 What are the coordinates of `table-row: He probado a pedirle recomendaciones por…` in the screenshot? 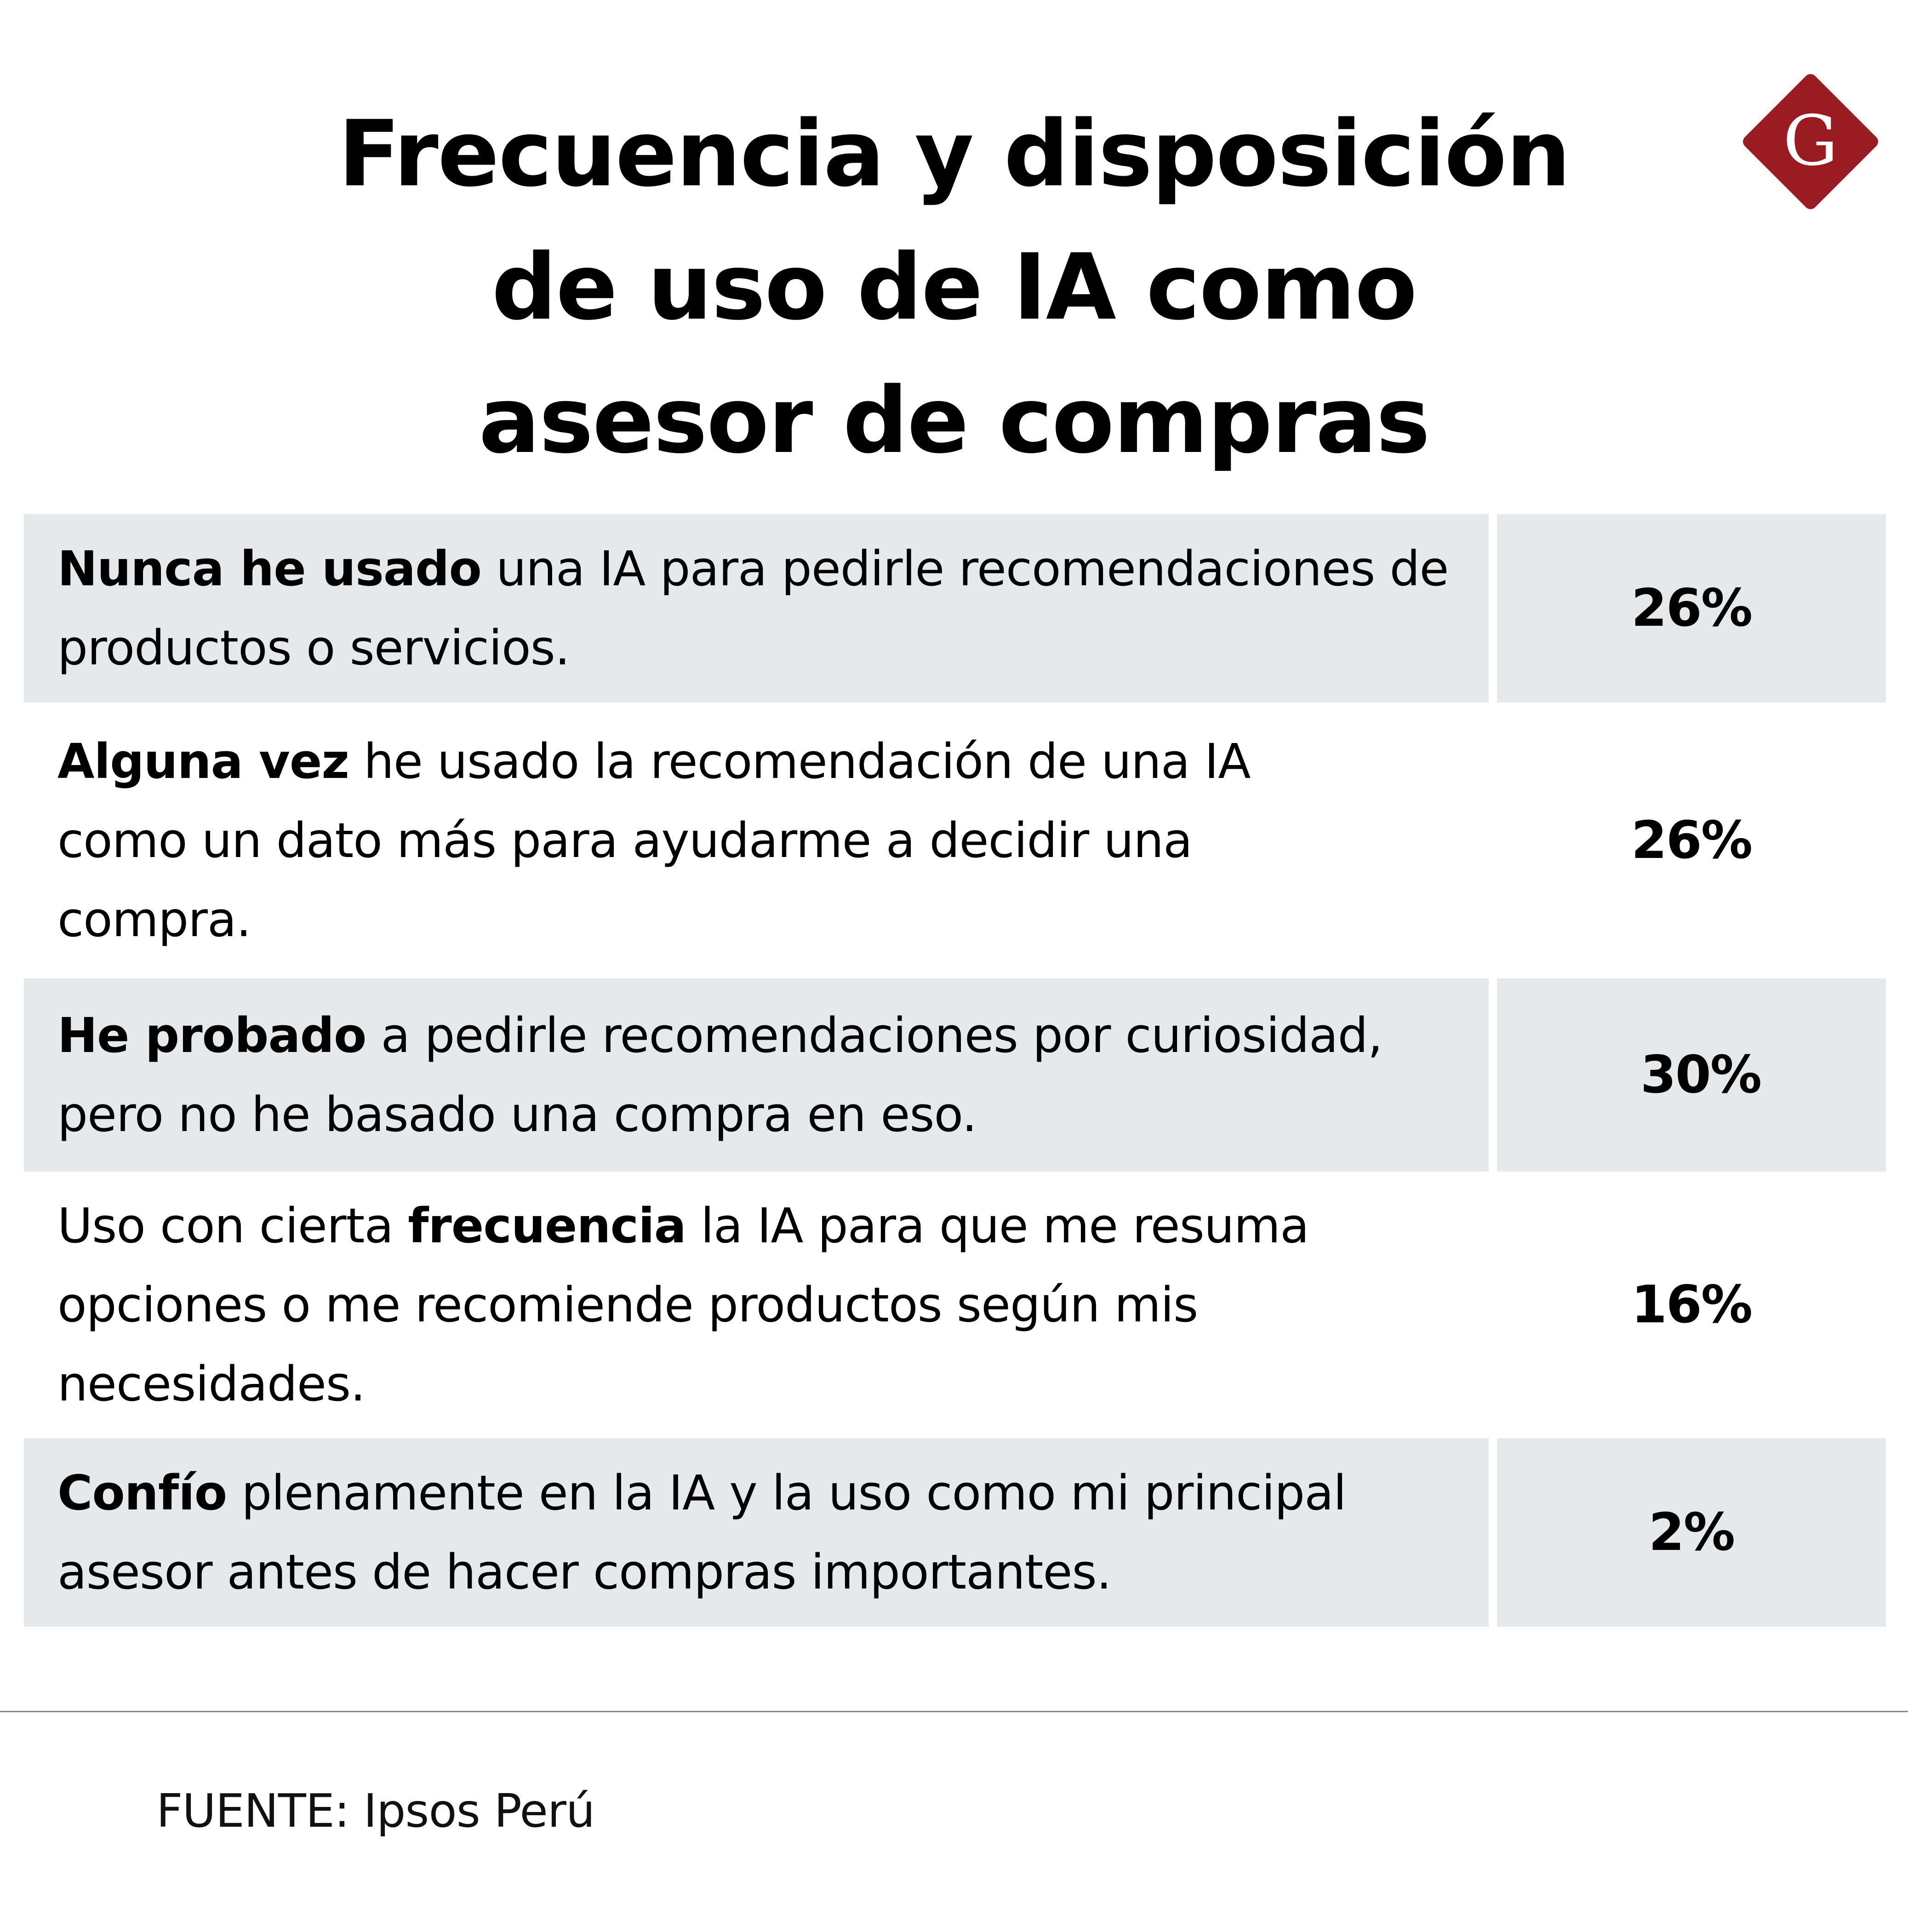 It's located at (955, 1075).